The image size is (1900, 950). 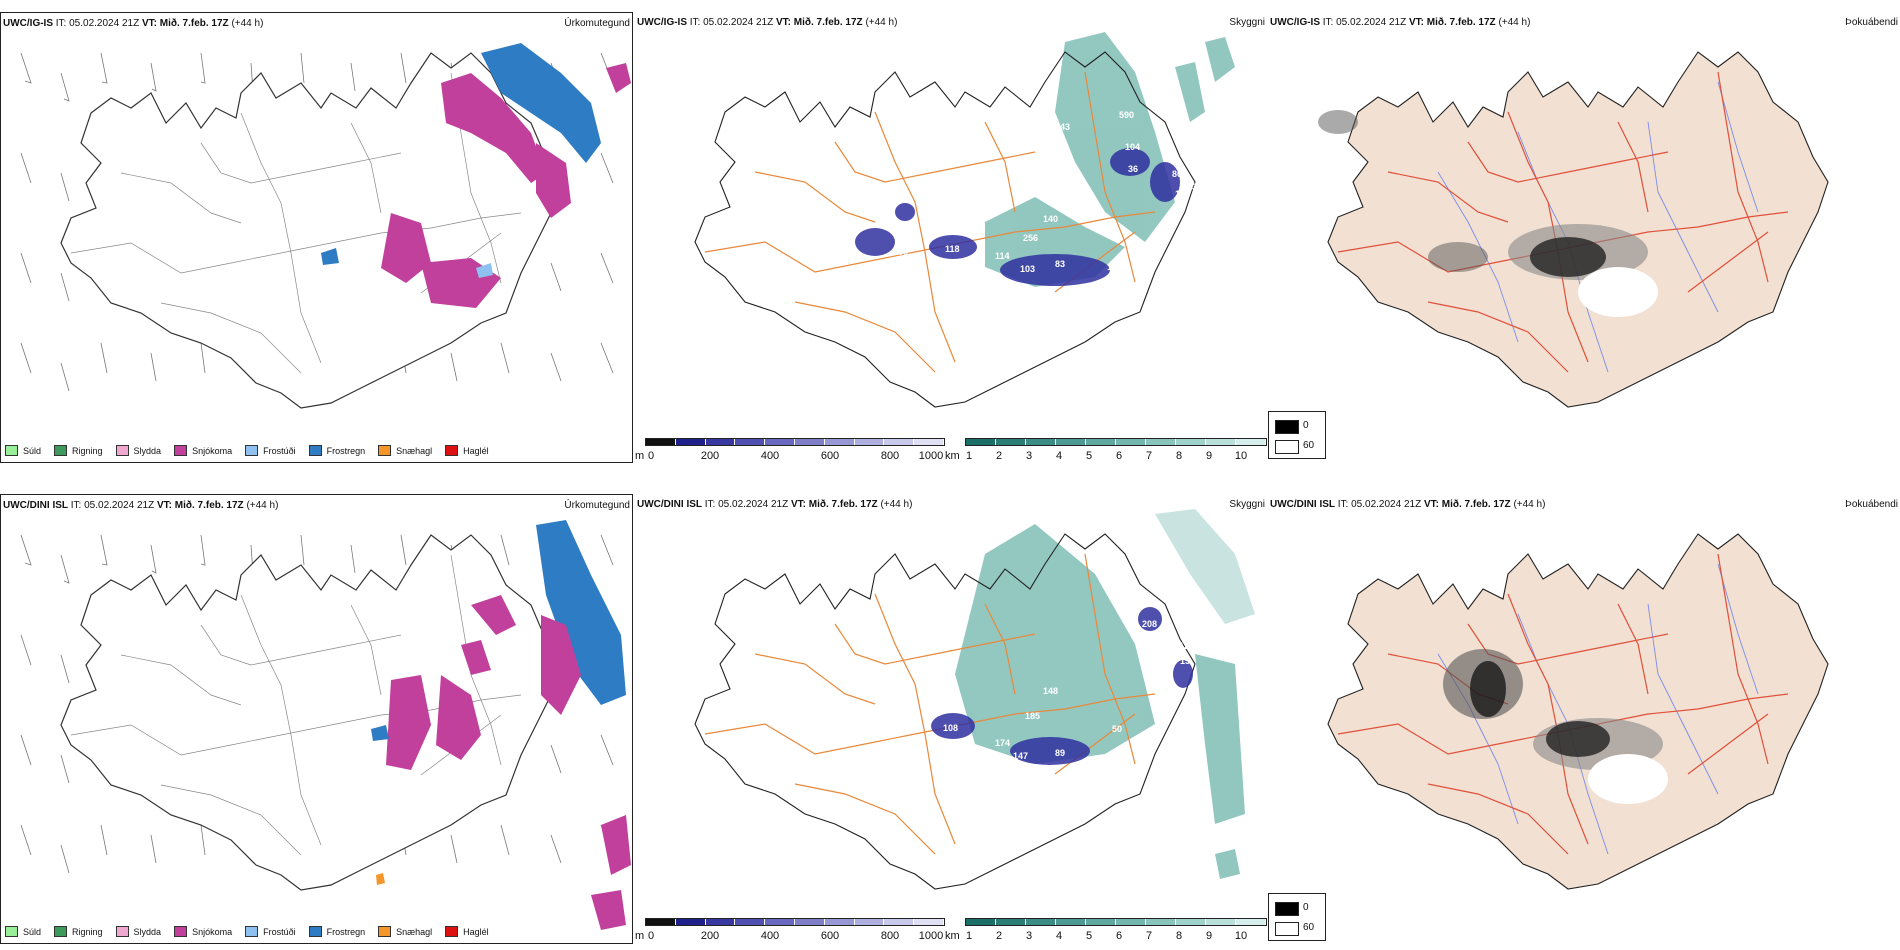 I want to click on colorbar-tick: 0, so click(x=651, y=456).